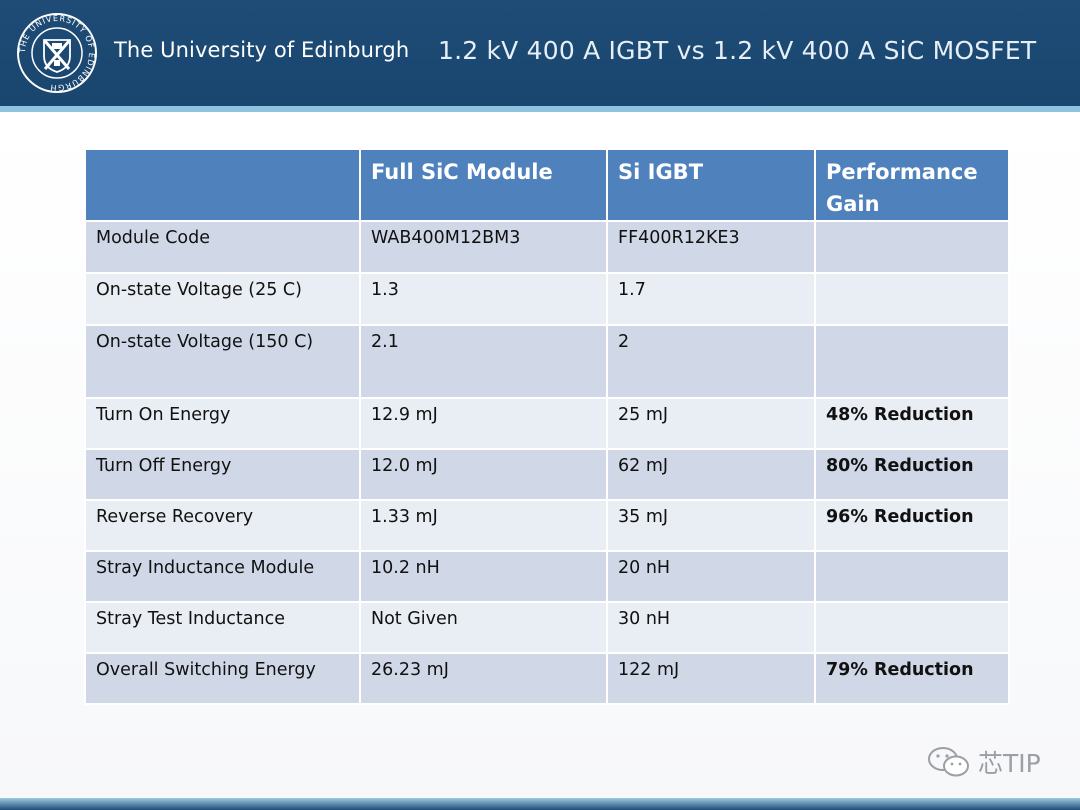 This screenshot has height=810, width=1080. I want to click on table-row: Stray Test Inductance Not Given 30 nH, so click(547, 627).